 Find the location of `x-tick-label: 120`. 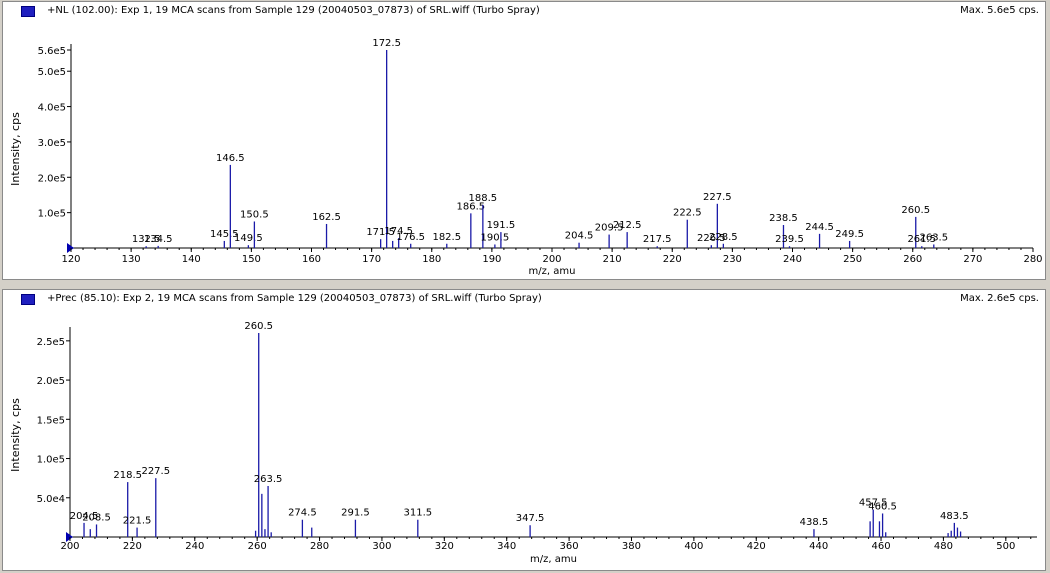

x-tick-label: 120 is located at coordinates (70, 259).